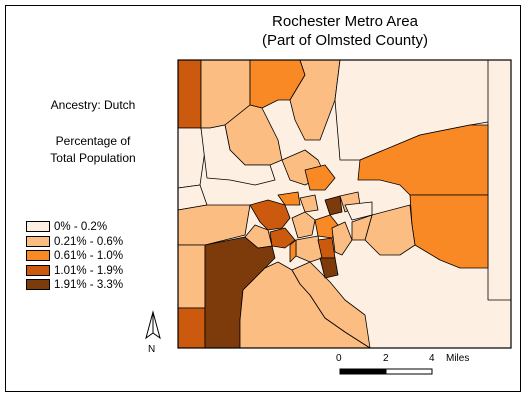 The width and height of the screenshot is (528, 408). Describe the element at coordinates (89, 241) in the screenshot. I see `legend-label: 0.21% - 0.6%` at that location.